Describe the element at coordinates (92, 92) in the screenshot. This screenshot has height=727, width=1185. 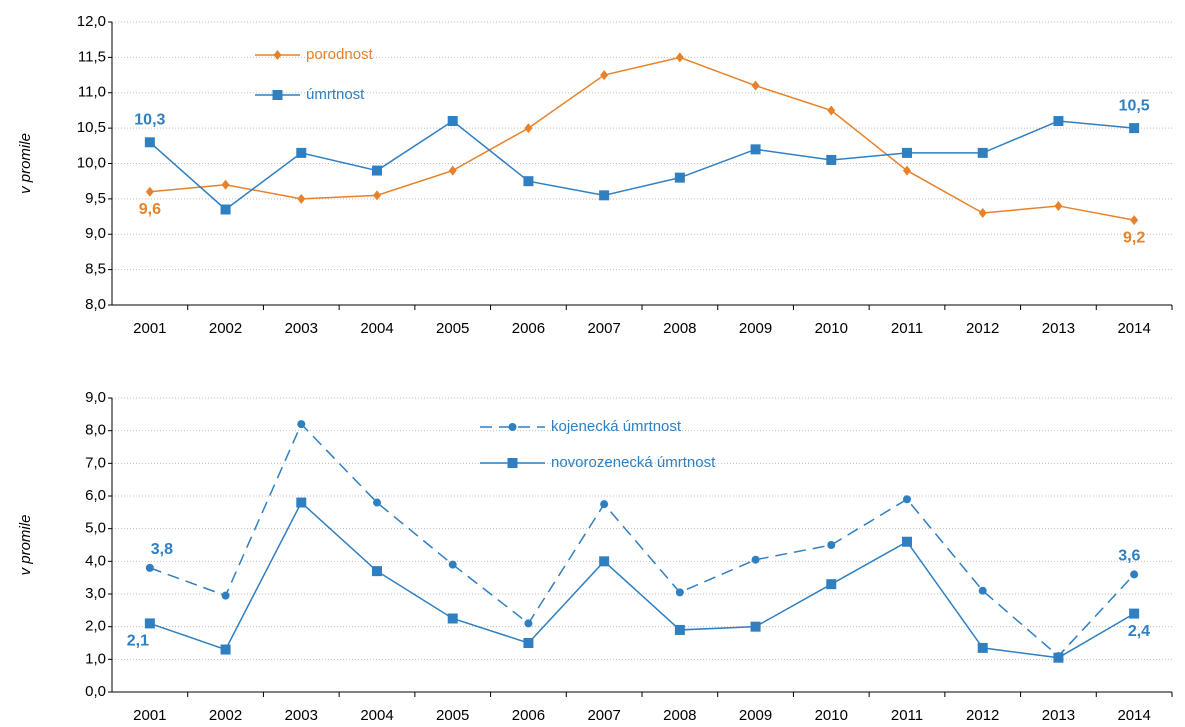
I see `y-tick-label: 11,0` at that location.